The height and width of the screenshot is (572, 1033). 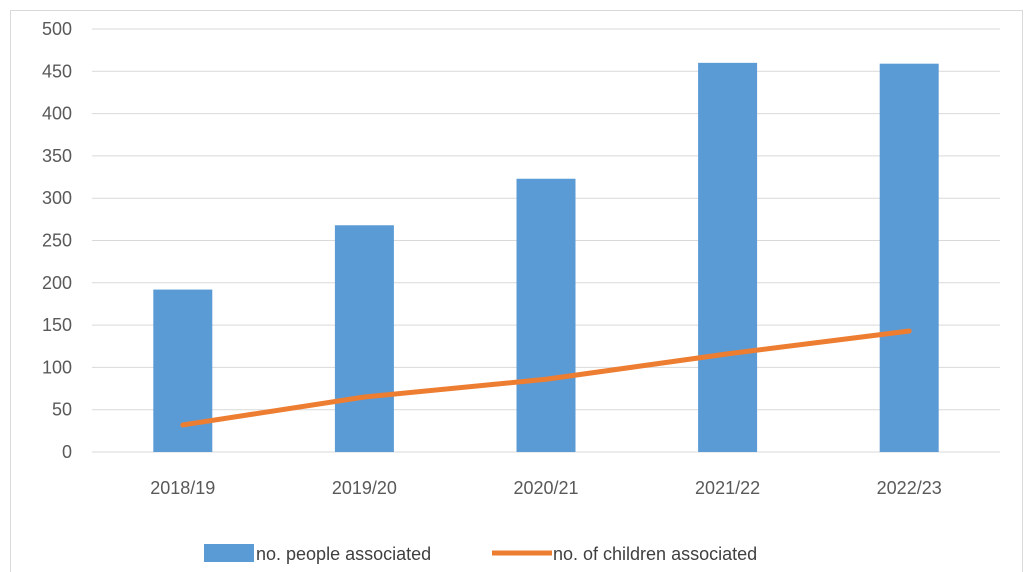 I want to click on x-tick-label: 2020/21, so click(x=545, y=488).